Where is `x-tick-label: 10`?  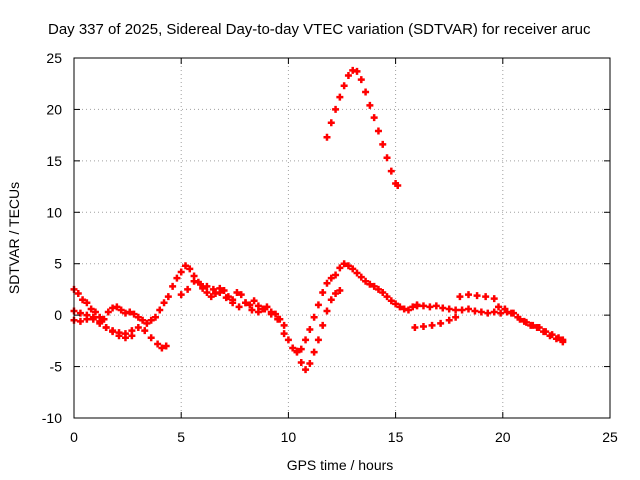 x-tick-label: 10 is located at coordinates (289, 437).